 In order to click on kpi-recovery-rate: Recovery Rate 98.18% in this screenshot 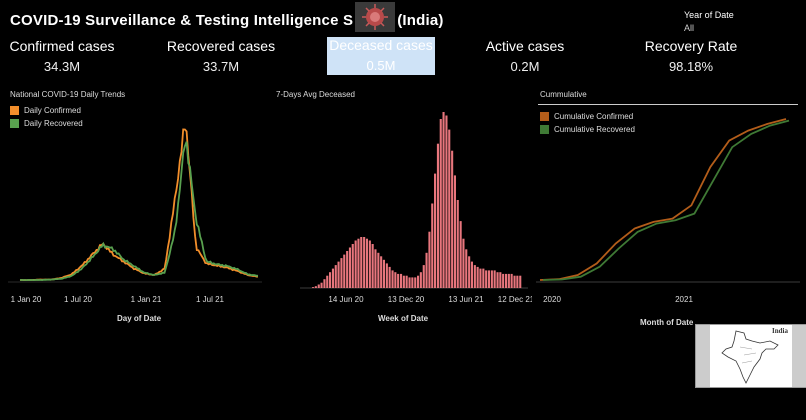, I will do `click(691, 56)`.